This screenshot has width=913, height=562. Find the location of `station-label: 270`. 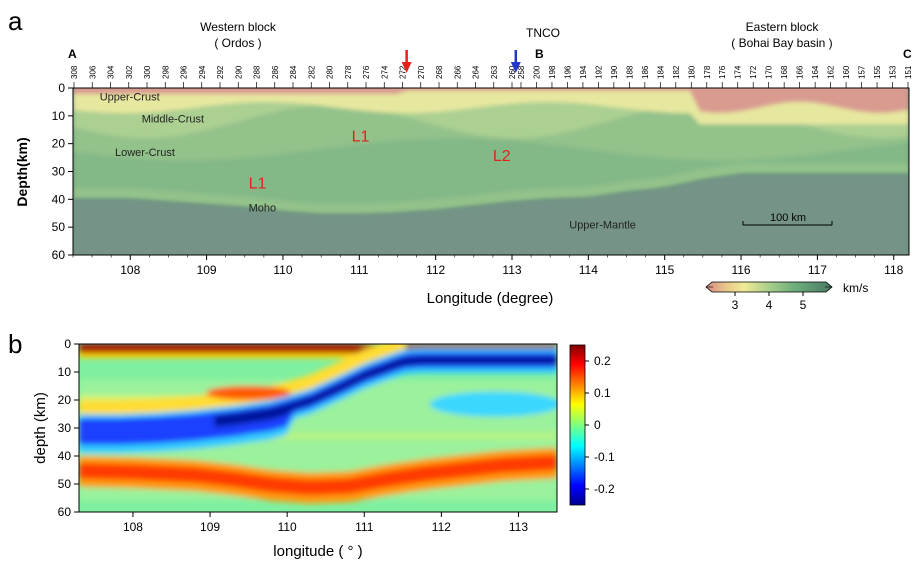

station-label: 270 is located at coordinates (421, 72).